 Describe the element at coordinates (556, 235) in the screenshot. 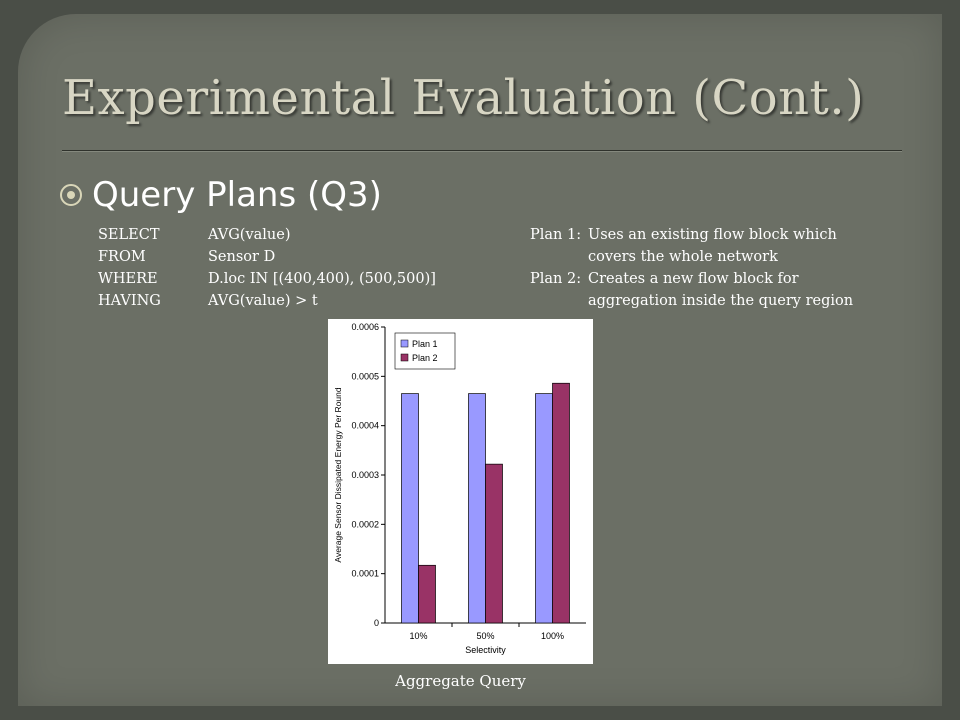

I see `plan-label: Plan 1:` at that location.